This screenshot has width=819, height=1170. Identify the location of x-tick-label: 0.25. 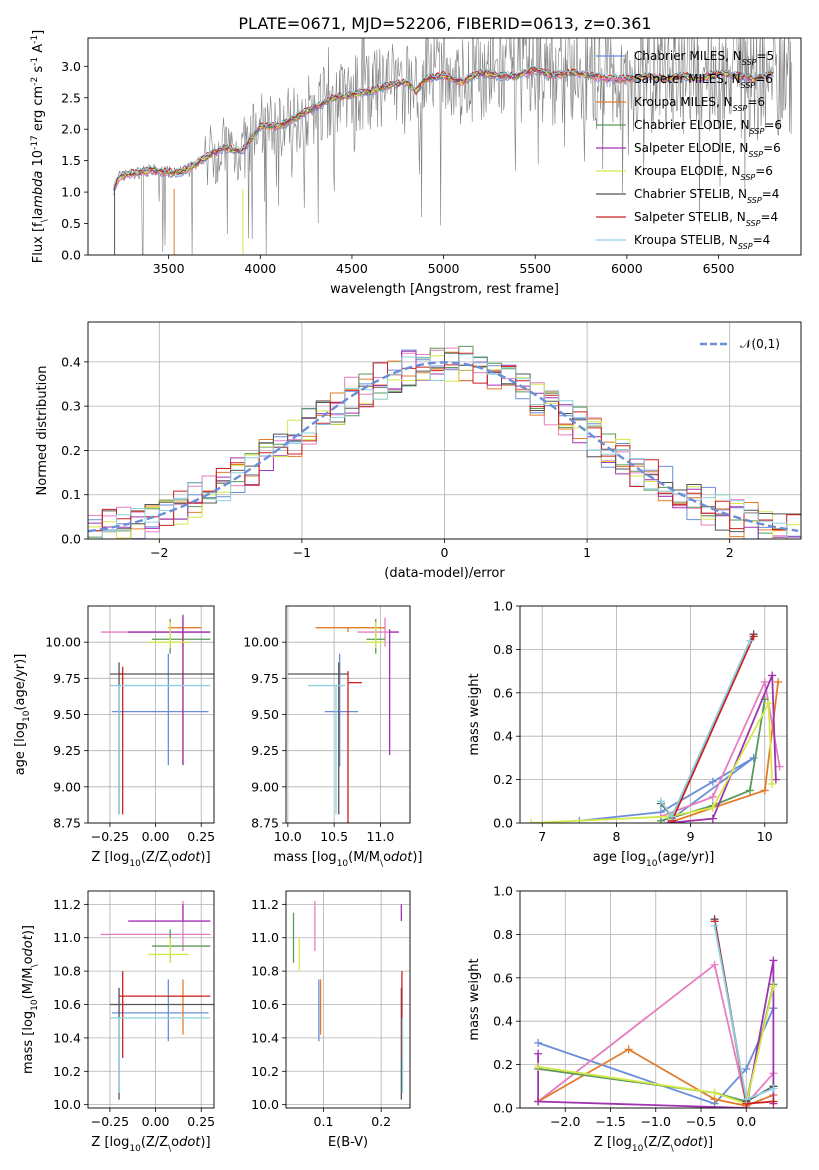
(201, 836).